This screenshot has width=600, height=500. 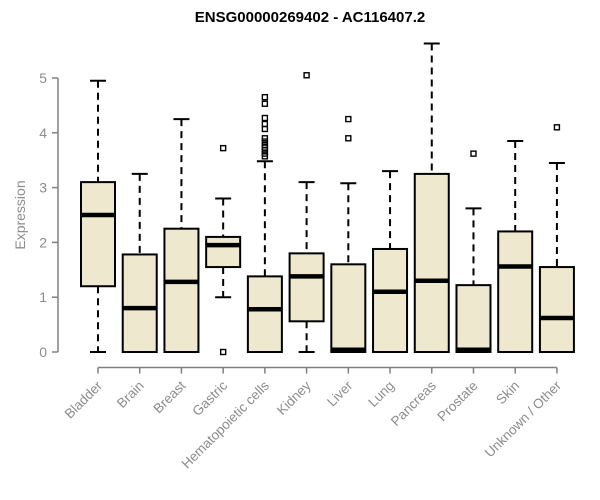 I want to click on x-tick-label: Brain, so click(x=130, y=394).